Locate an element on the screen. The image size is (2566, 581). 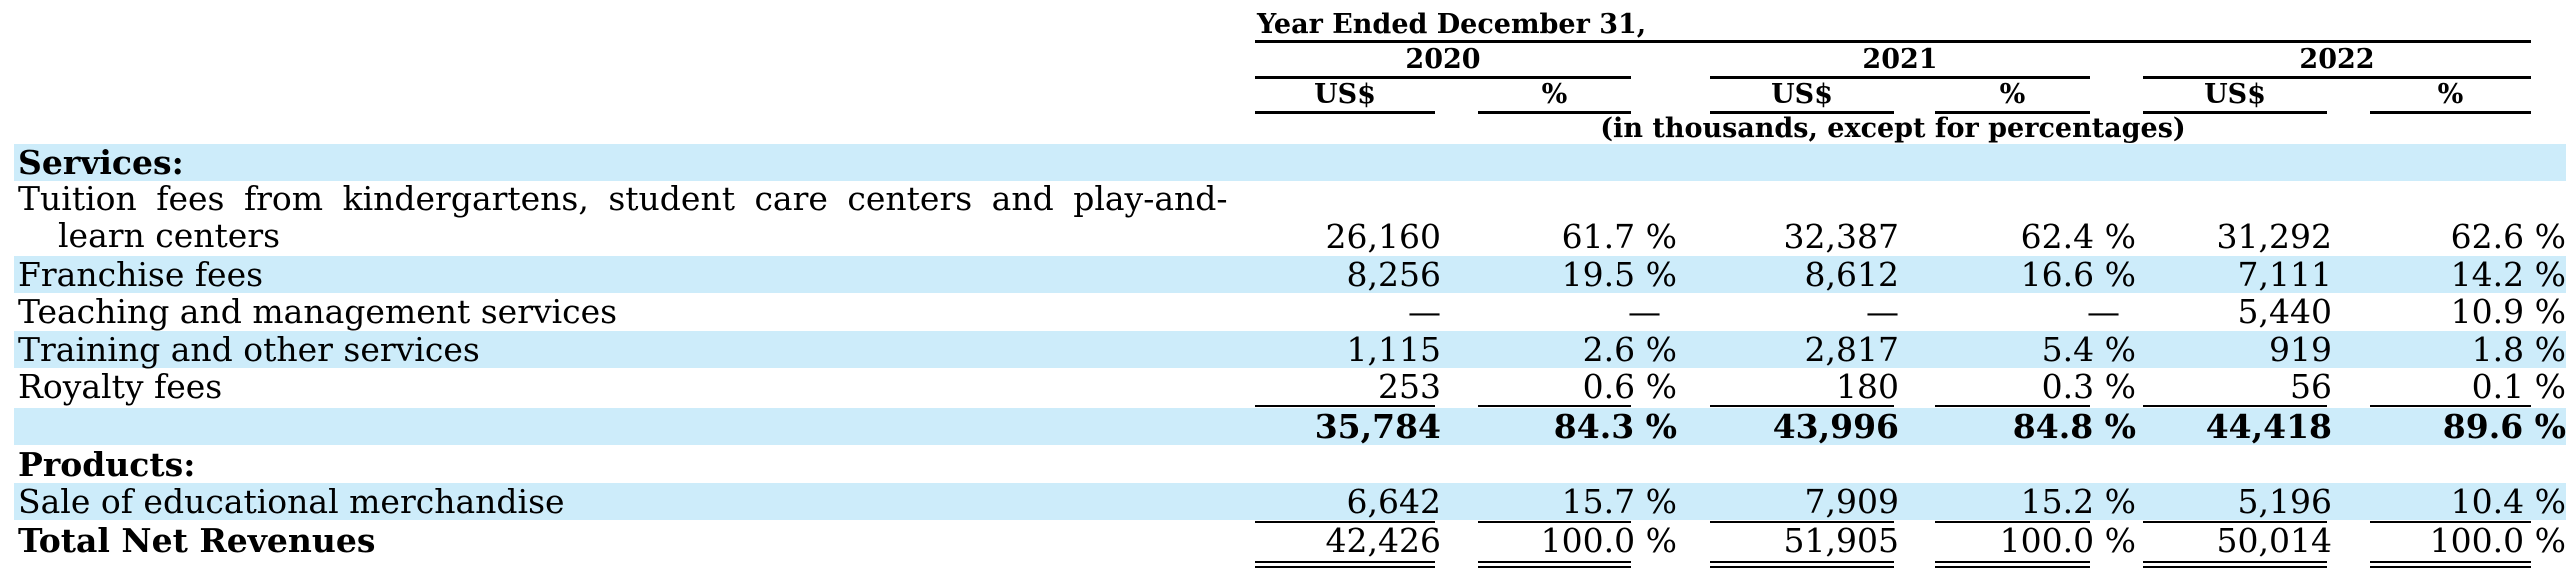
teaching-2021-usd: — is located at coordinates (1882, 311).